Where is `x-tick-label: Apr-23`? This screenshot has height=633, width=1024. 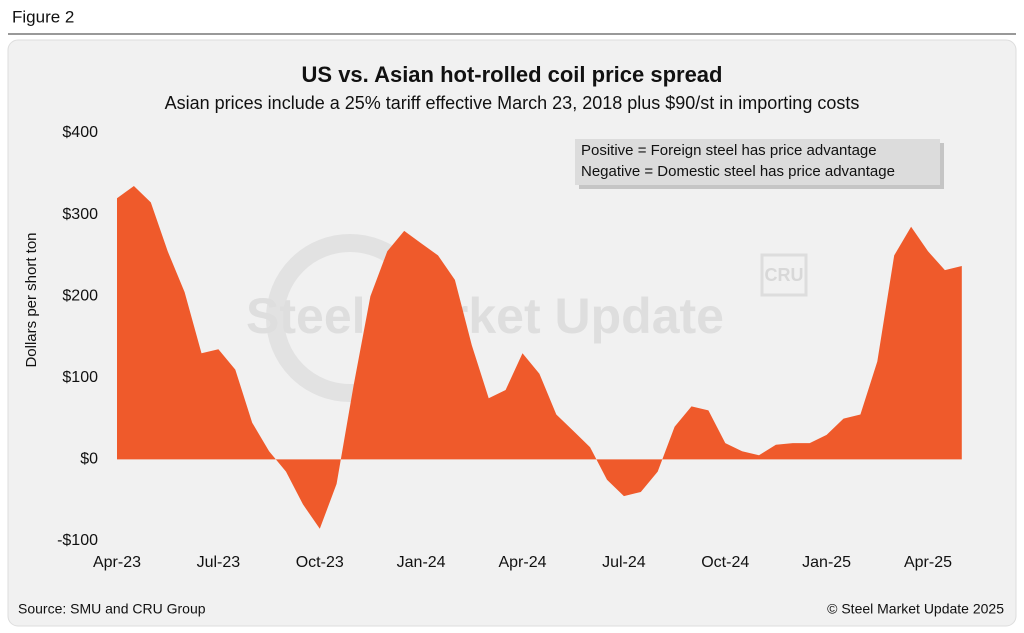
x-tick-label: Apr-23 is located at coordinates (117, 562).